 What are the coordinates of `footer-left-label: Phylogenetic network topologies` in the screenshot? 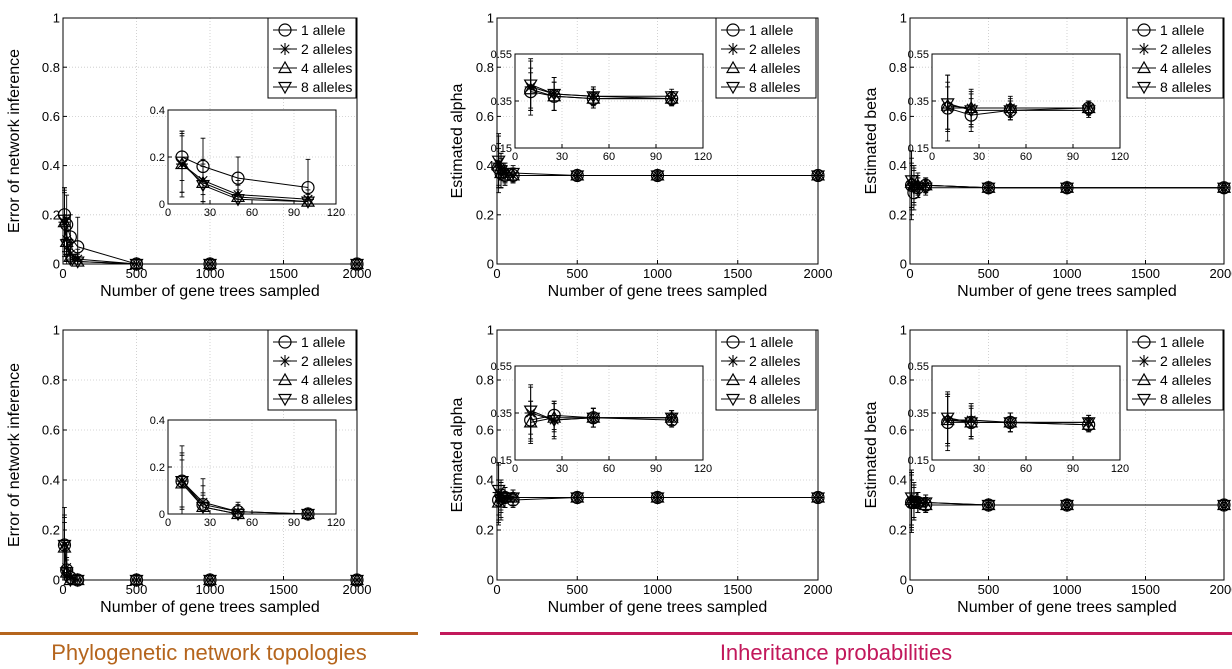 It's located at (209, 652).